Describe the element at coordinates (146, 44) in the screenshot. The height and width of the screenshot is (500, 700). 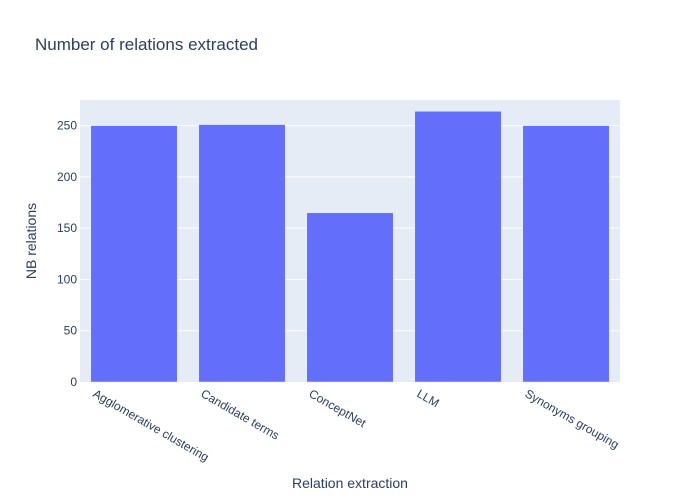
I see `chart-title: Number of relations extracted` at that location.